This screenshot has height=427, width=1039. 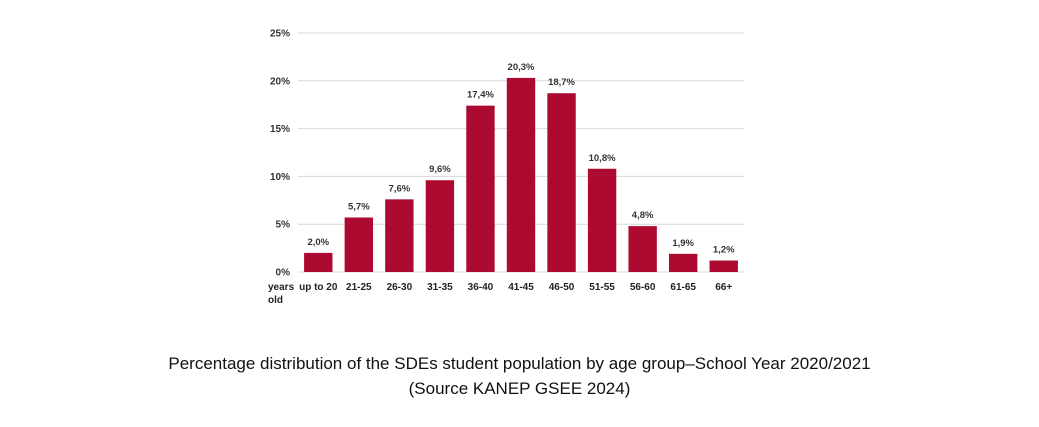 What do you see at coordinates (521, 67) in the screenshot?
I see `data-label: 20,3%` at bounding box center [521, 67].